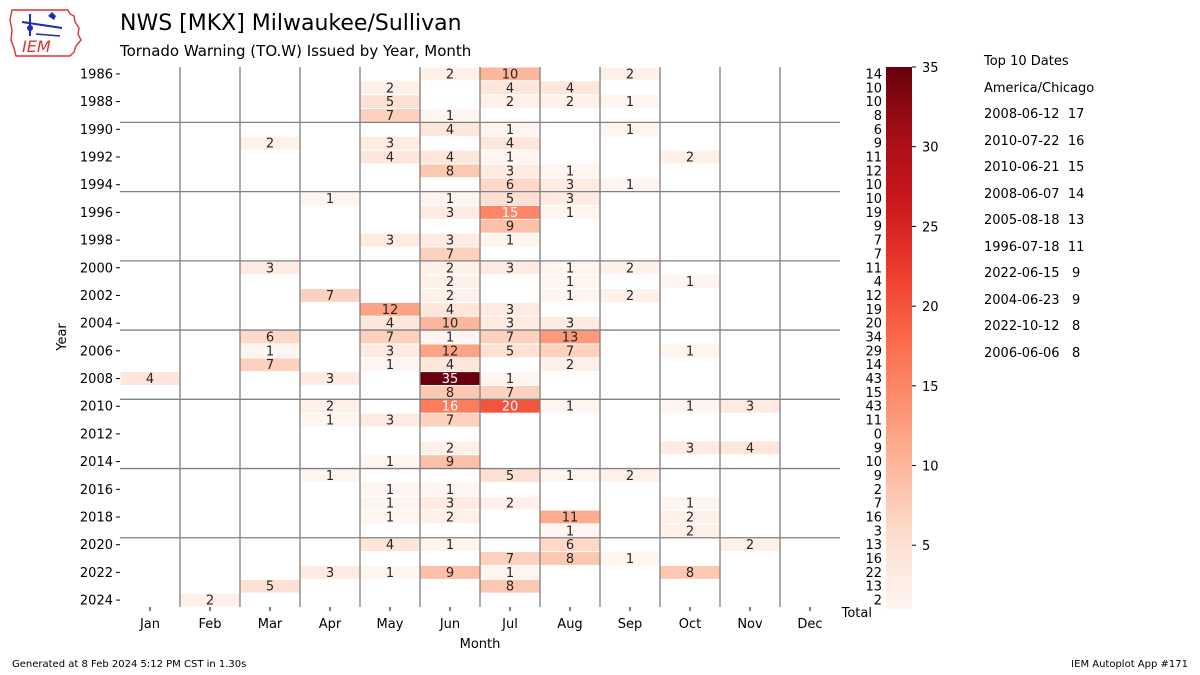  What do you see at coordinates (630, 624) in the screenshot?
I see `x-tick-label: Sep` at bounding box center [630, 624].